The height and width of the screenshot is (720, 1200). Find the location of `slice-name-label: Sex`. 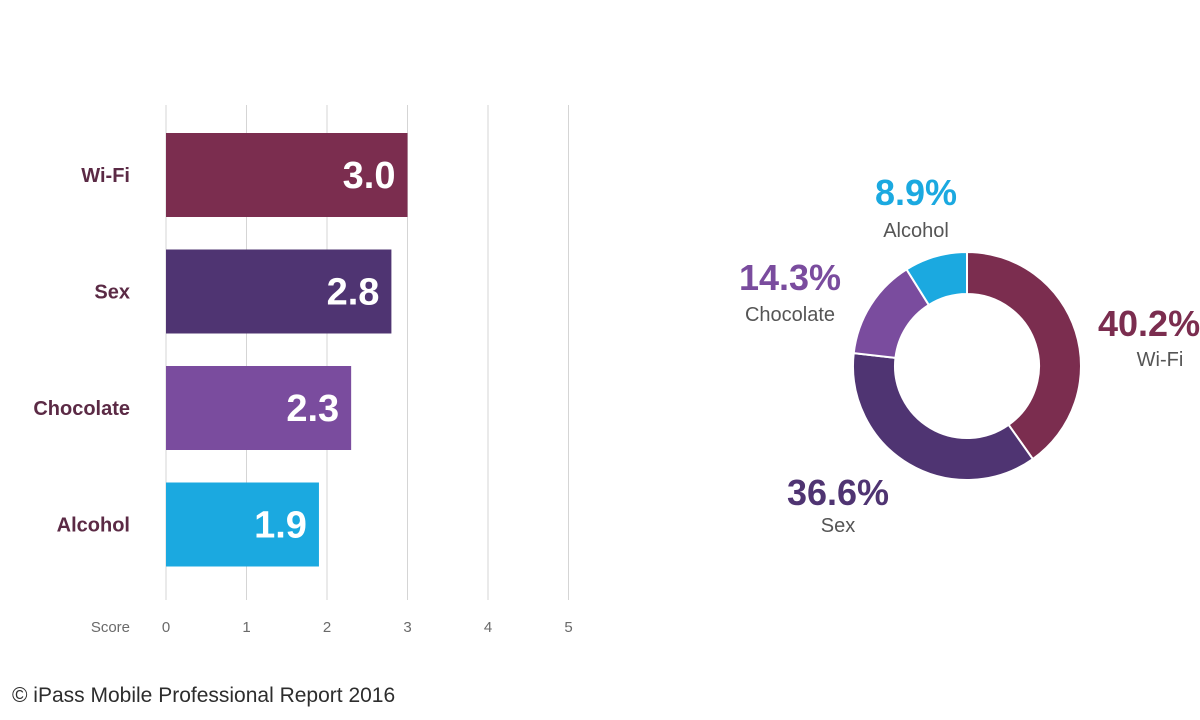

slice-name-label: Sex is located at coordinates (838, 526).